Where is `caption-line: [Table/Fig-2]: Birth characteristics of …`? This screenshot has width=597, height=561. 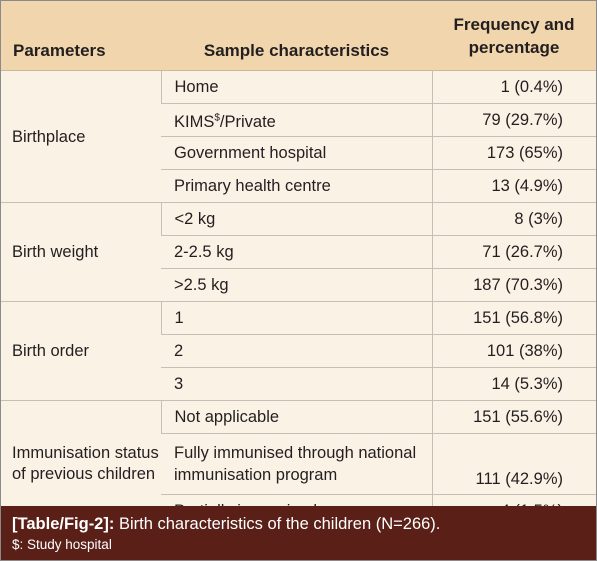 caption-line: [Table/Fig-2]: Birth characteristics of … is located at coordinates (298, 524).